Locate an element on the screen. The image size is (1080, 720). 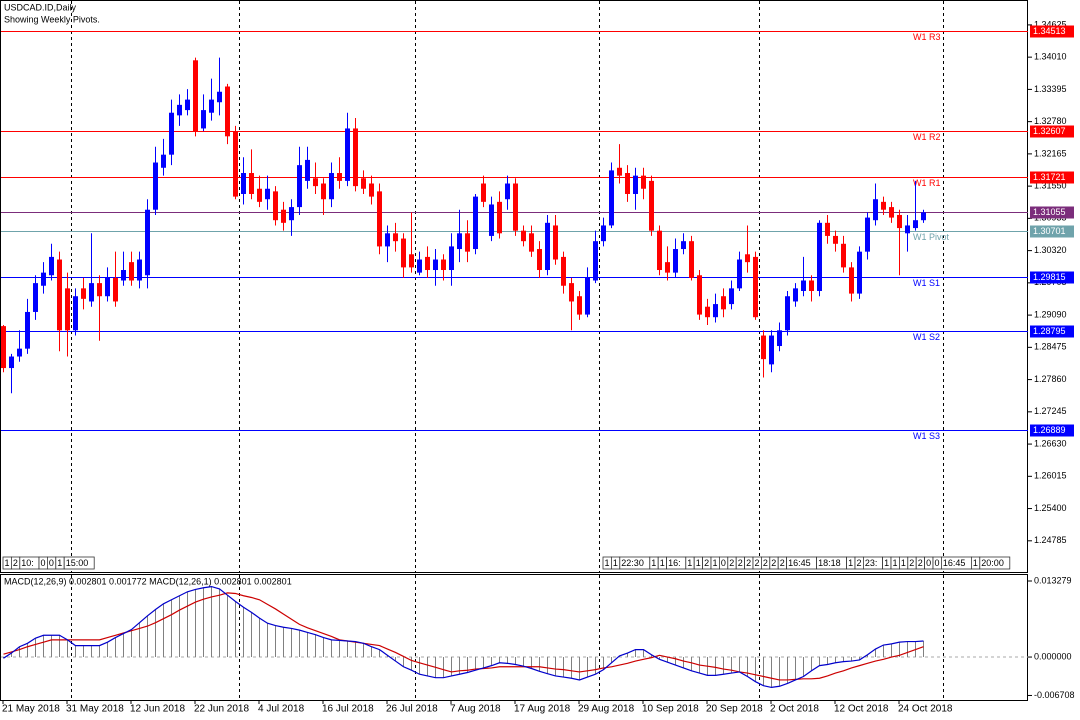
time-box is located at coordinates (995, 563).